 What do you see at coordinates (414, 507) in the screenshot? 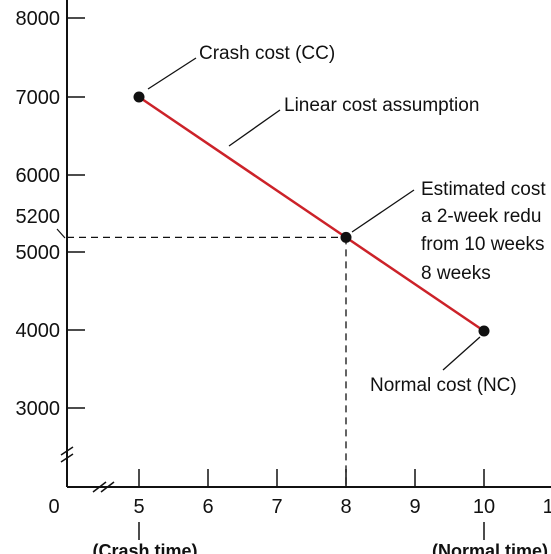
I see `x-tick-label-9: 9` at bounding box center [414, 507].